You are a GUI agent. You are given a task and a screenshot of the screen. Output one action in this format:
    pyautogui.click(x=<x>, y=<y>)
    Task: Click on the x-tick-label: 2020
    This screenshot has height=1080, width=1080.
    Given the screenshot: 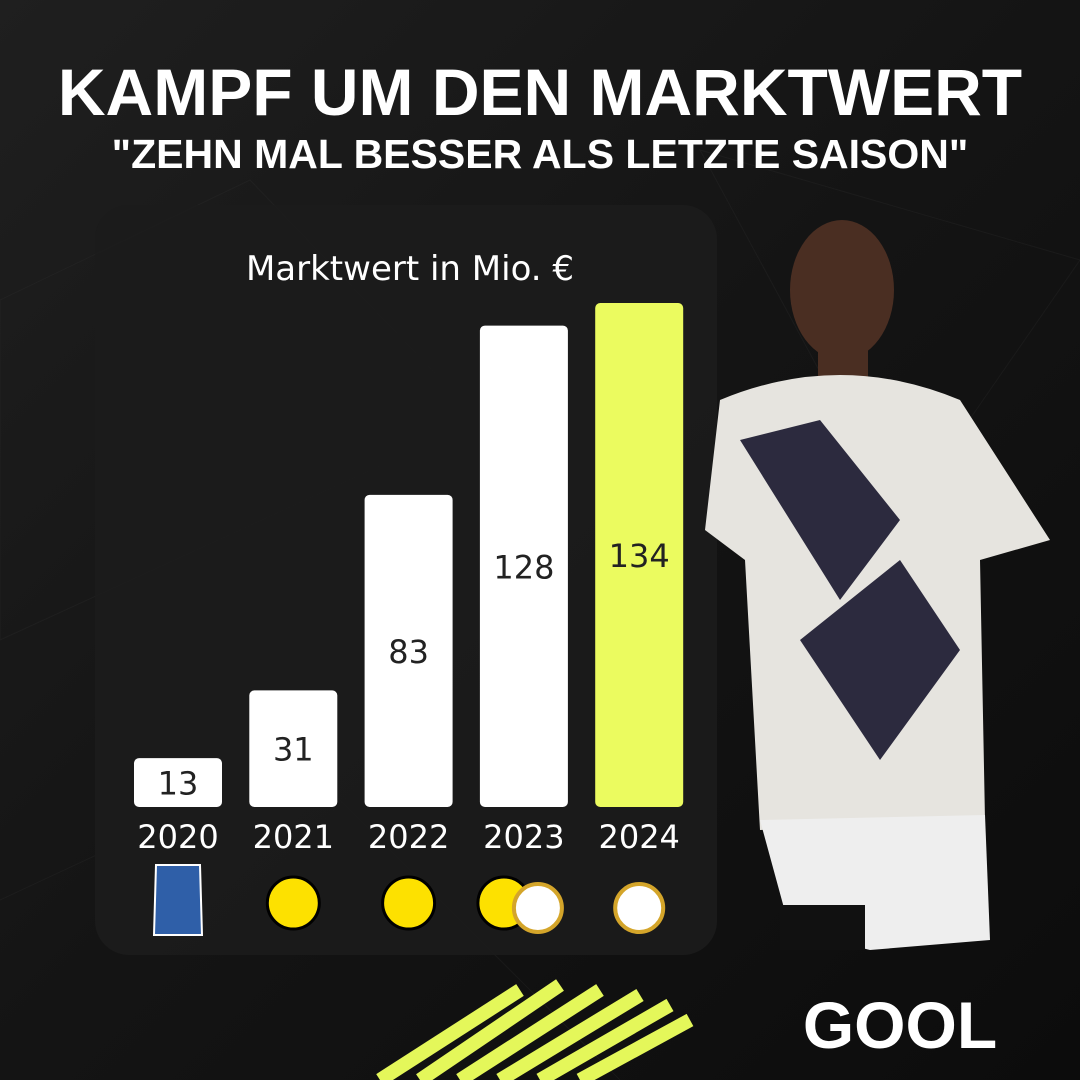 What is the action you would take?
    pyautogui.click(x=177, y=837)
    